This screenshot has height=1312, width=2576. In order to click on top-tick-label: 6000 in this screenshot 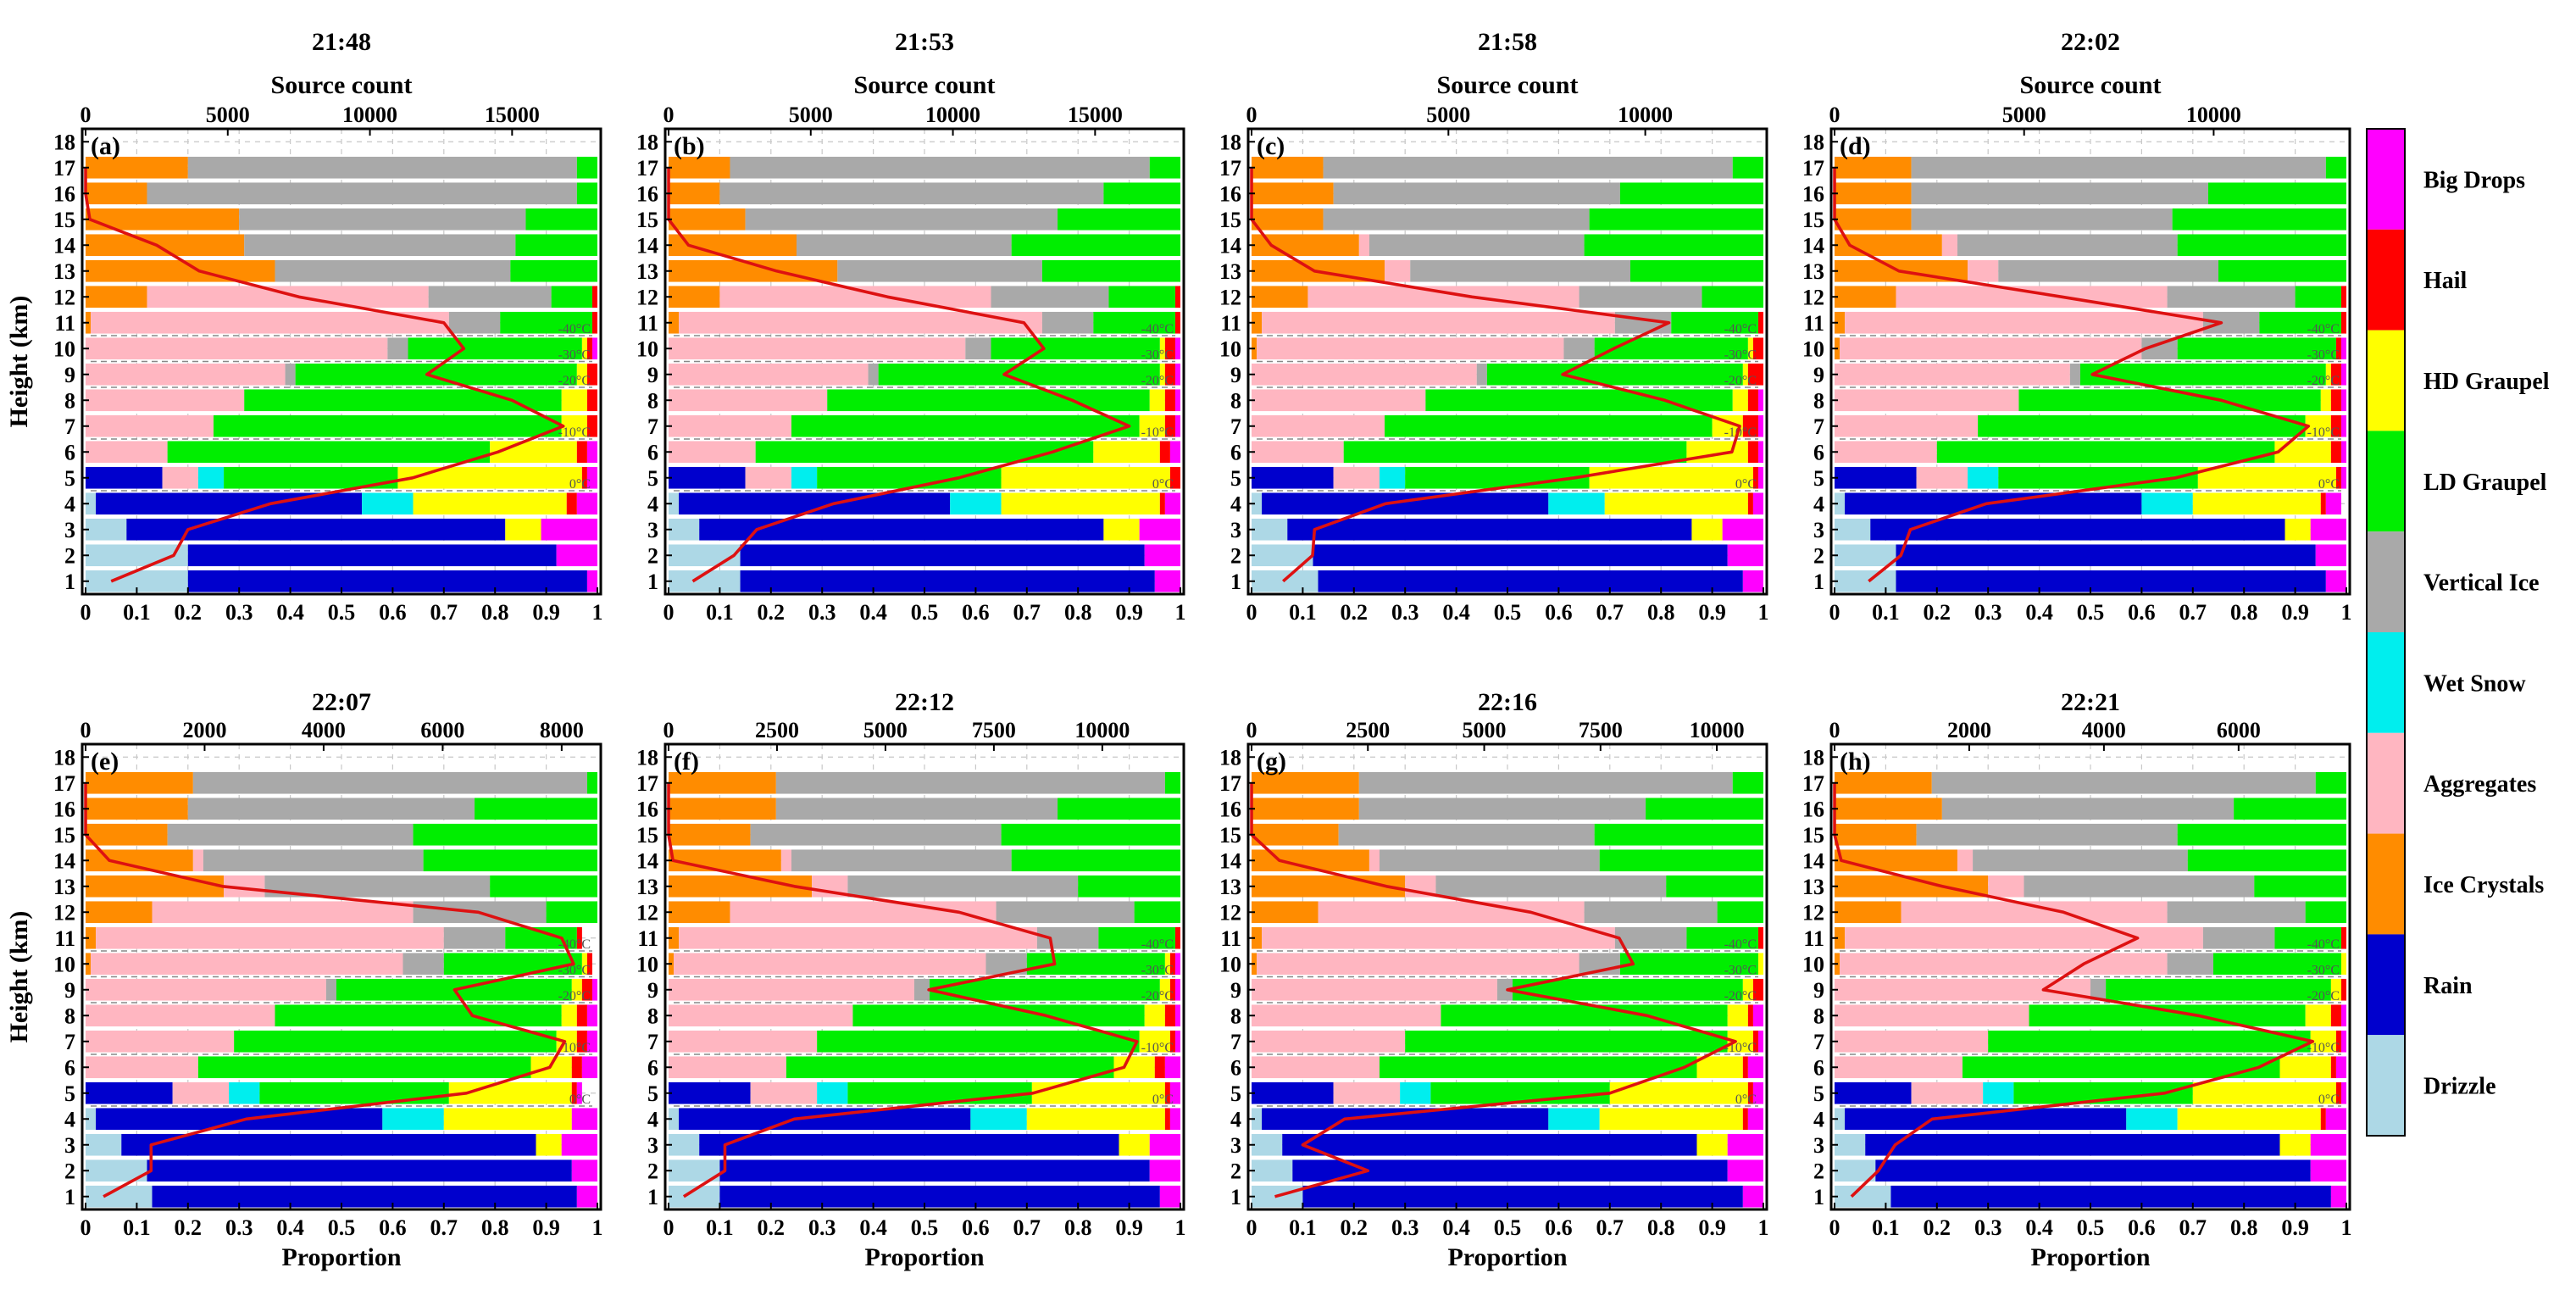, I will do `click(2239, 730)`.